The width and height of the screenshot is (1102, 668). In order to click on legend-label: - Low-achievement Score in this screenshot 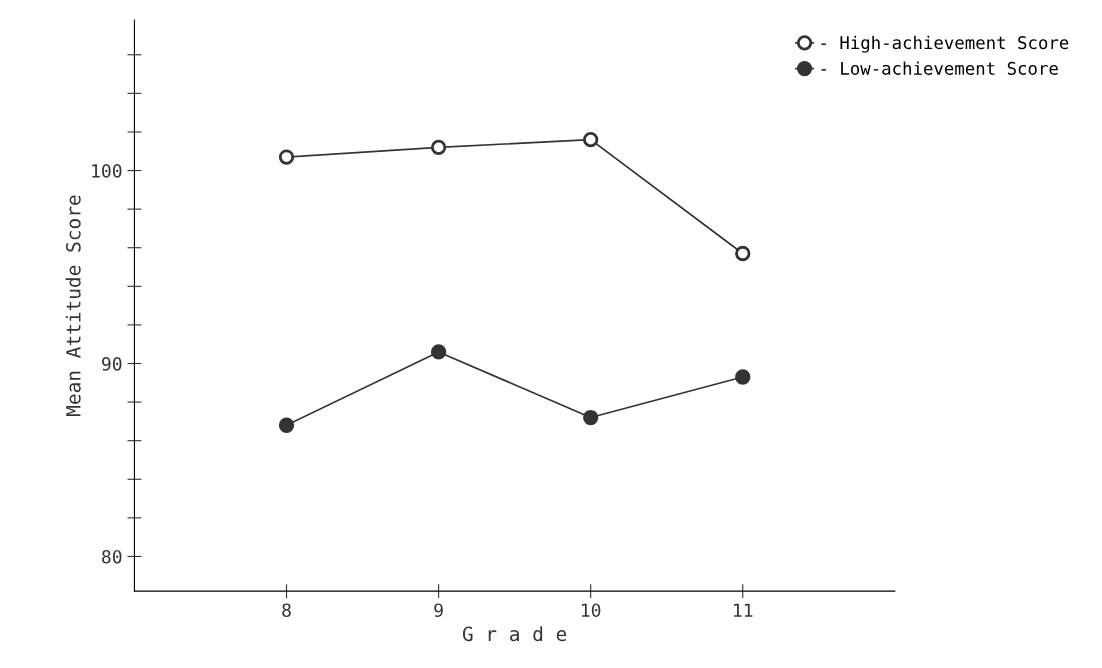, I will do `click(939, 68)`.